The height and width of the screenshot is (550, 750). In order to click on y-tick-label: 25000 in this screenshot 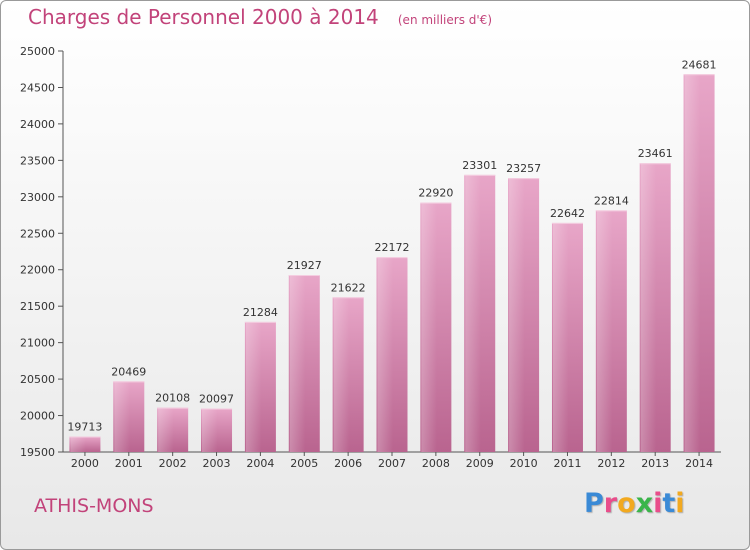, I will do `click(37, 51)`.